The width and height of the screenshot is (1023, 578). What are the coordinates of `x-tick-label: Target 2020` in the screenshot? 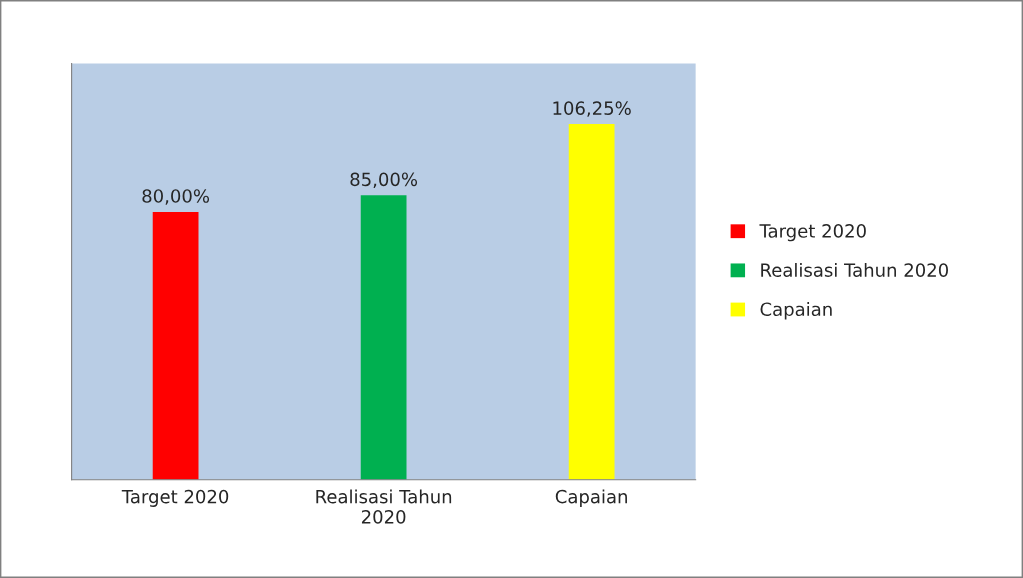 It's located at (175, 498).